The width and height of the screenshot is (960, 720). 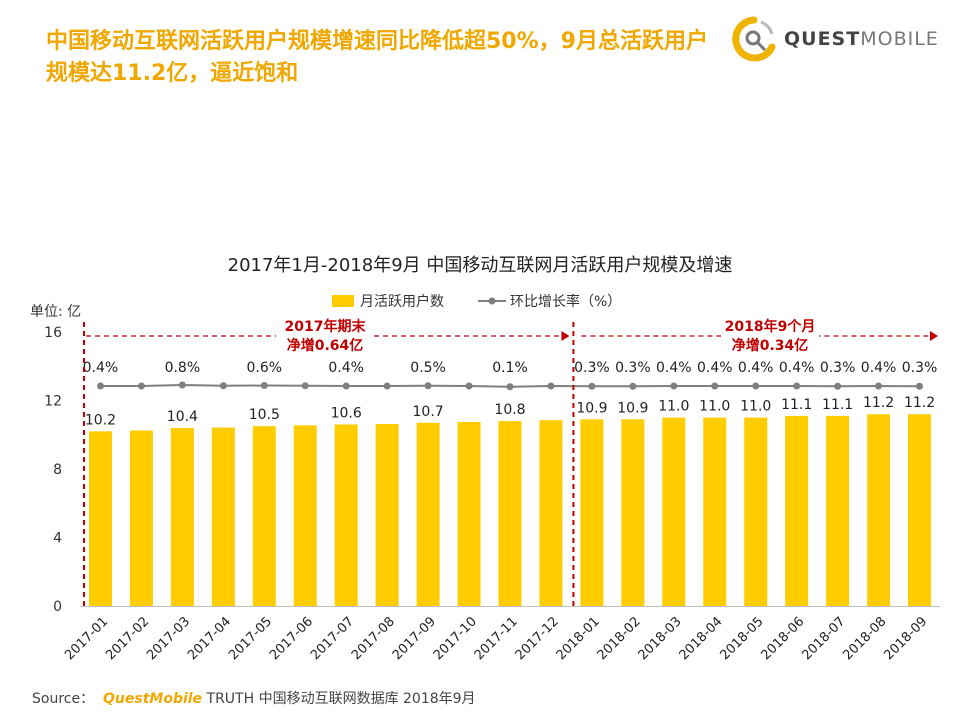 I want to click on source-brand: QuestMobile, so click(x=153, y=699).